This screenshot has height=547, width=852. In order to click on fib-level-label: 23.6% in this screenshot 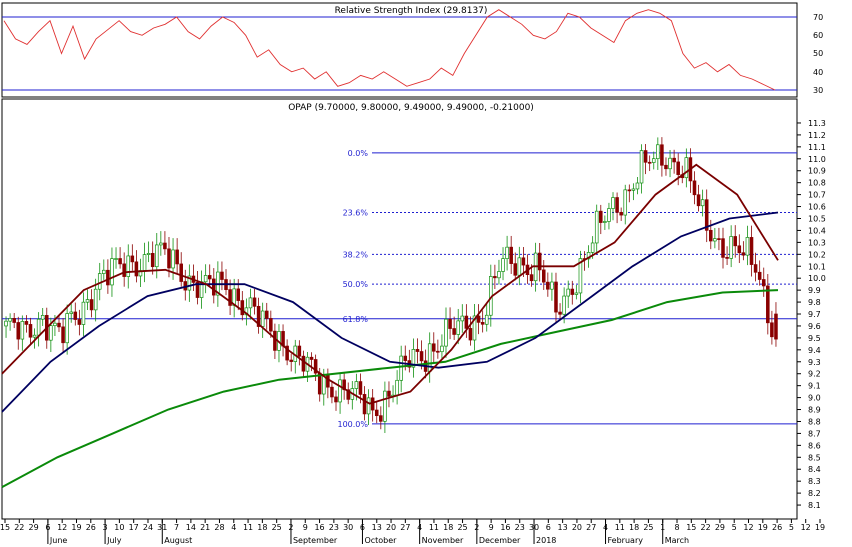, I will do `click(356, 213)`.